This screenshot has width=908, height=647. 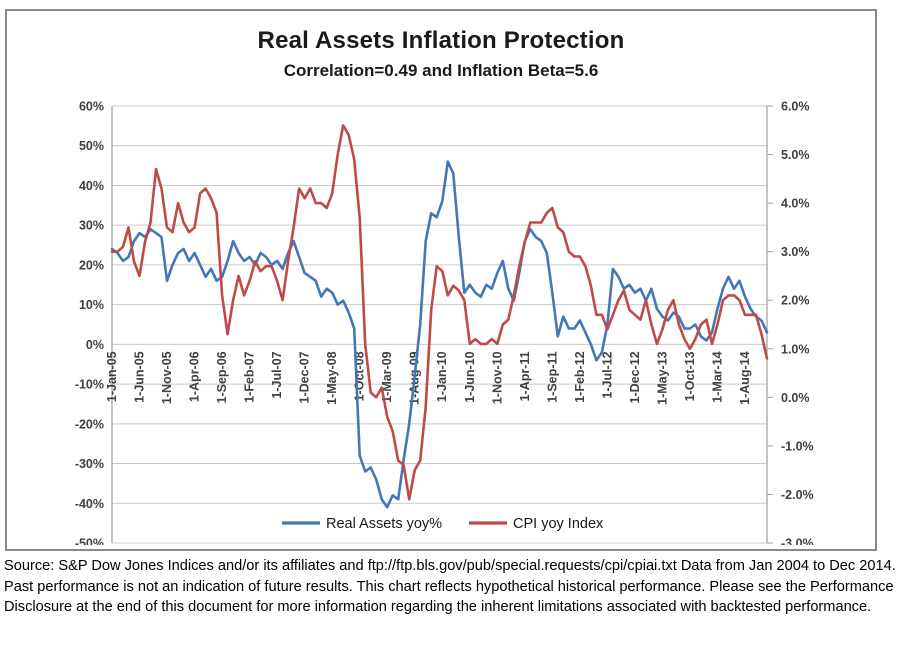 What do you see at coordinates (89, 424) in the screenshot?
I see `y-axis-left-tick: -20%` at bounding box center [89, 424].